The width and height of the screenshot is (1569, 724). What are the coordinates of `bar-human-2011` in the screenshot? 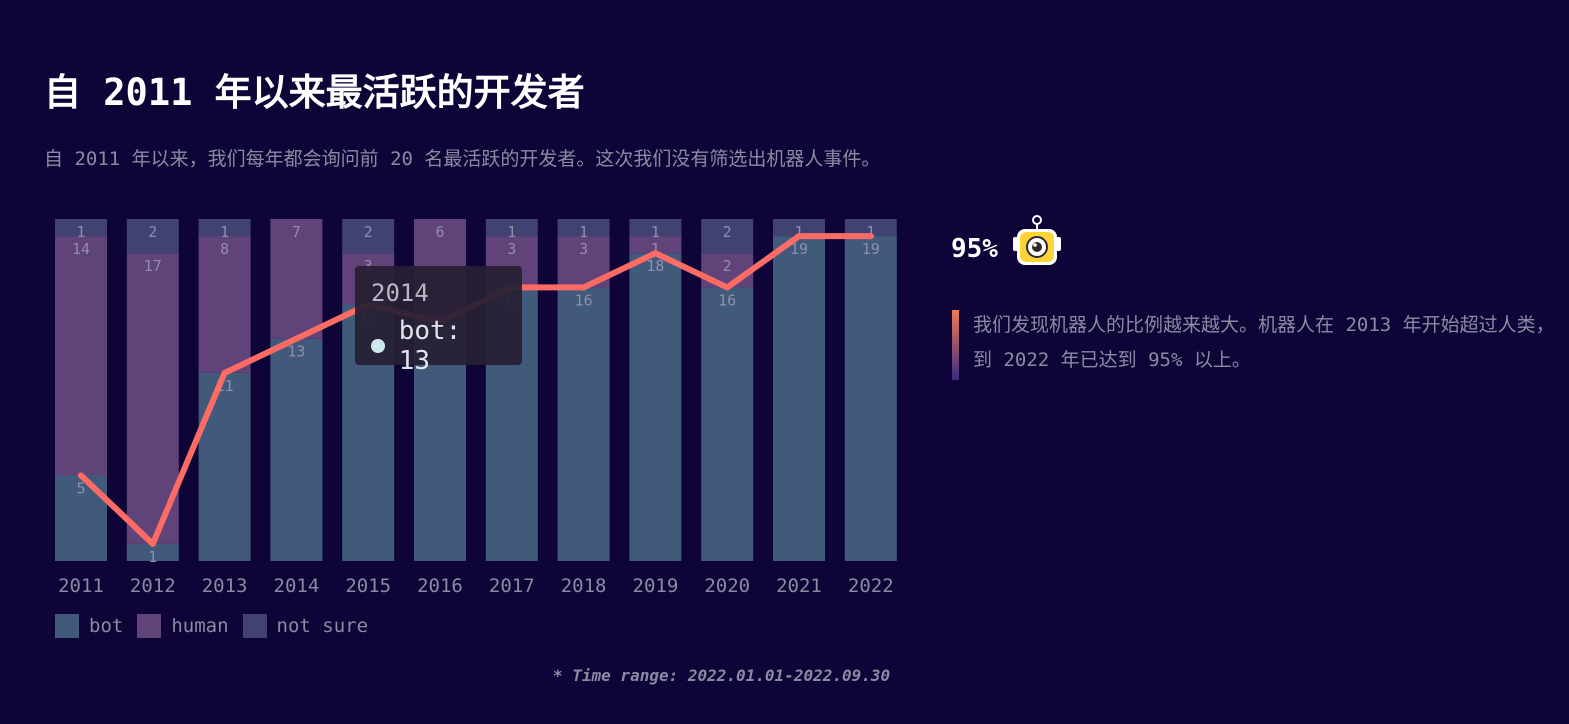 It's located at (81, 356).